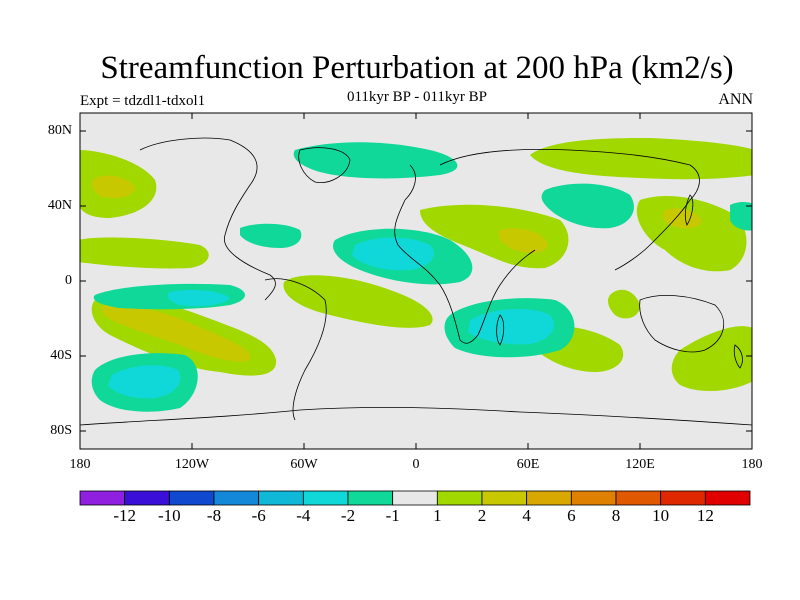 The height and width of the screenshot is (600, 800). Describe the element at coordinates (752, 464) in the screenshot. I see `lon-label-180e: 180` at that location.